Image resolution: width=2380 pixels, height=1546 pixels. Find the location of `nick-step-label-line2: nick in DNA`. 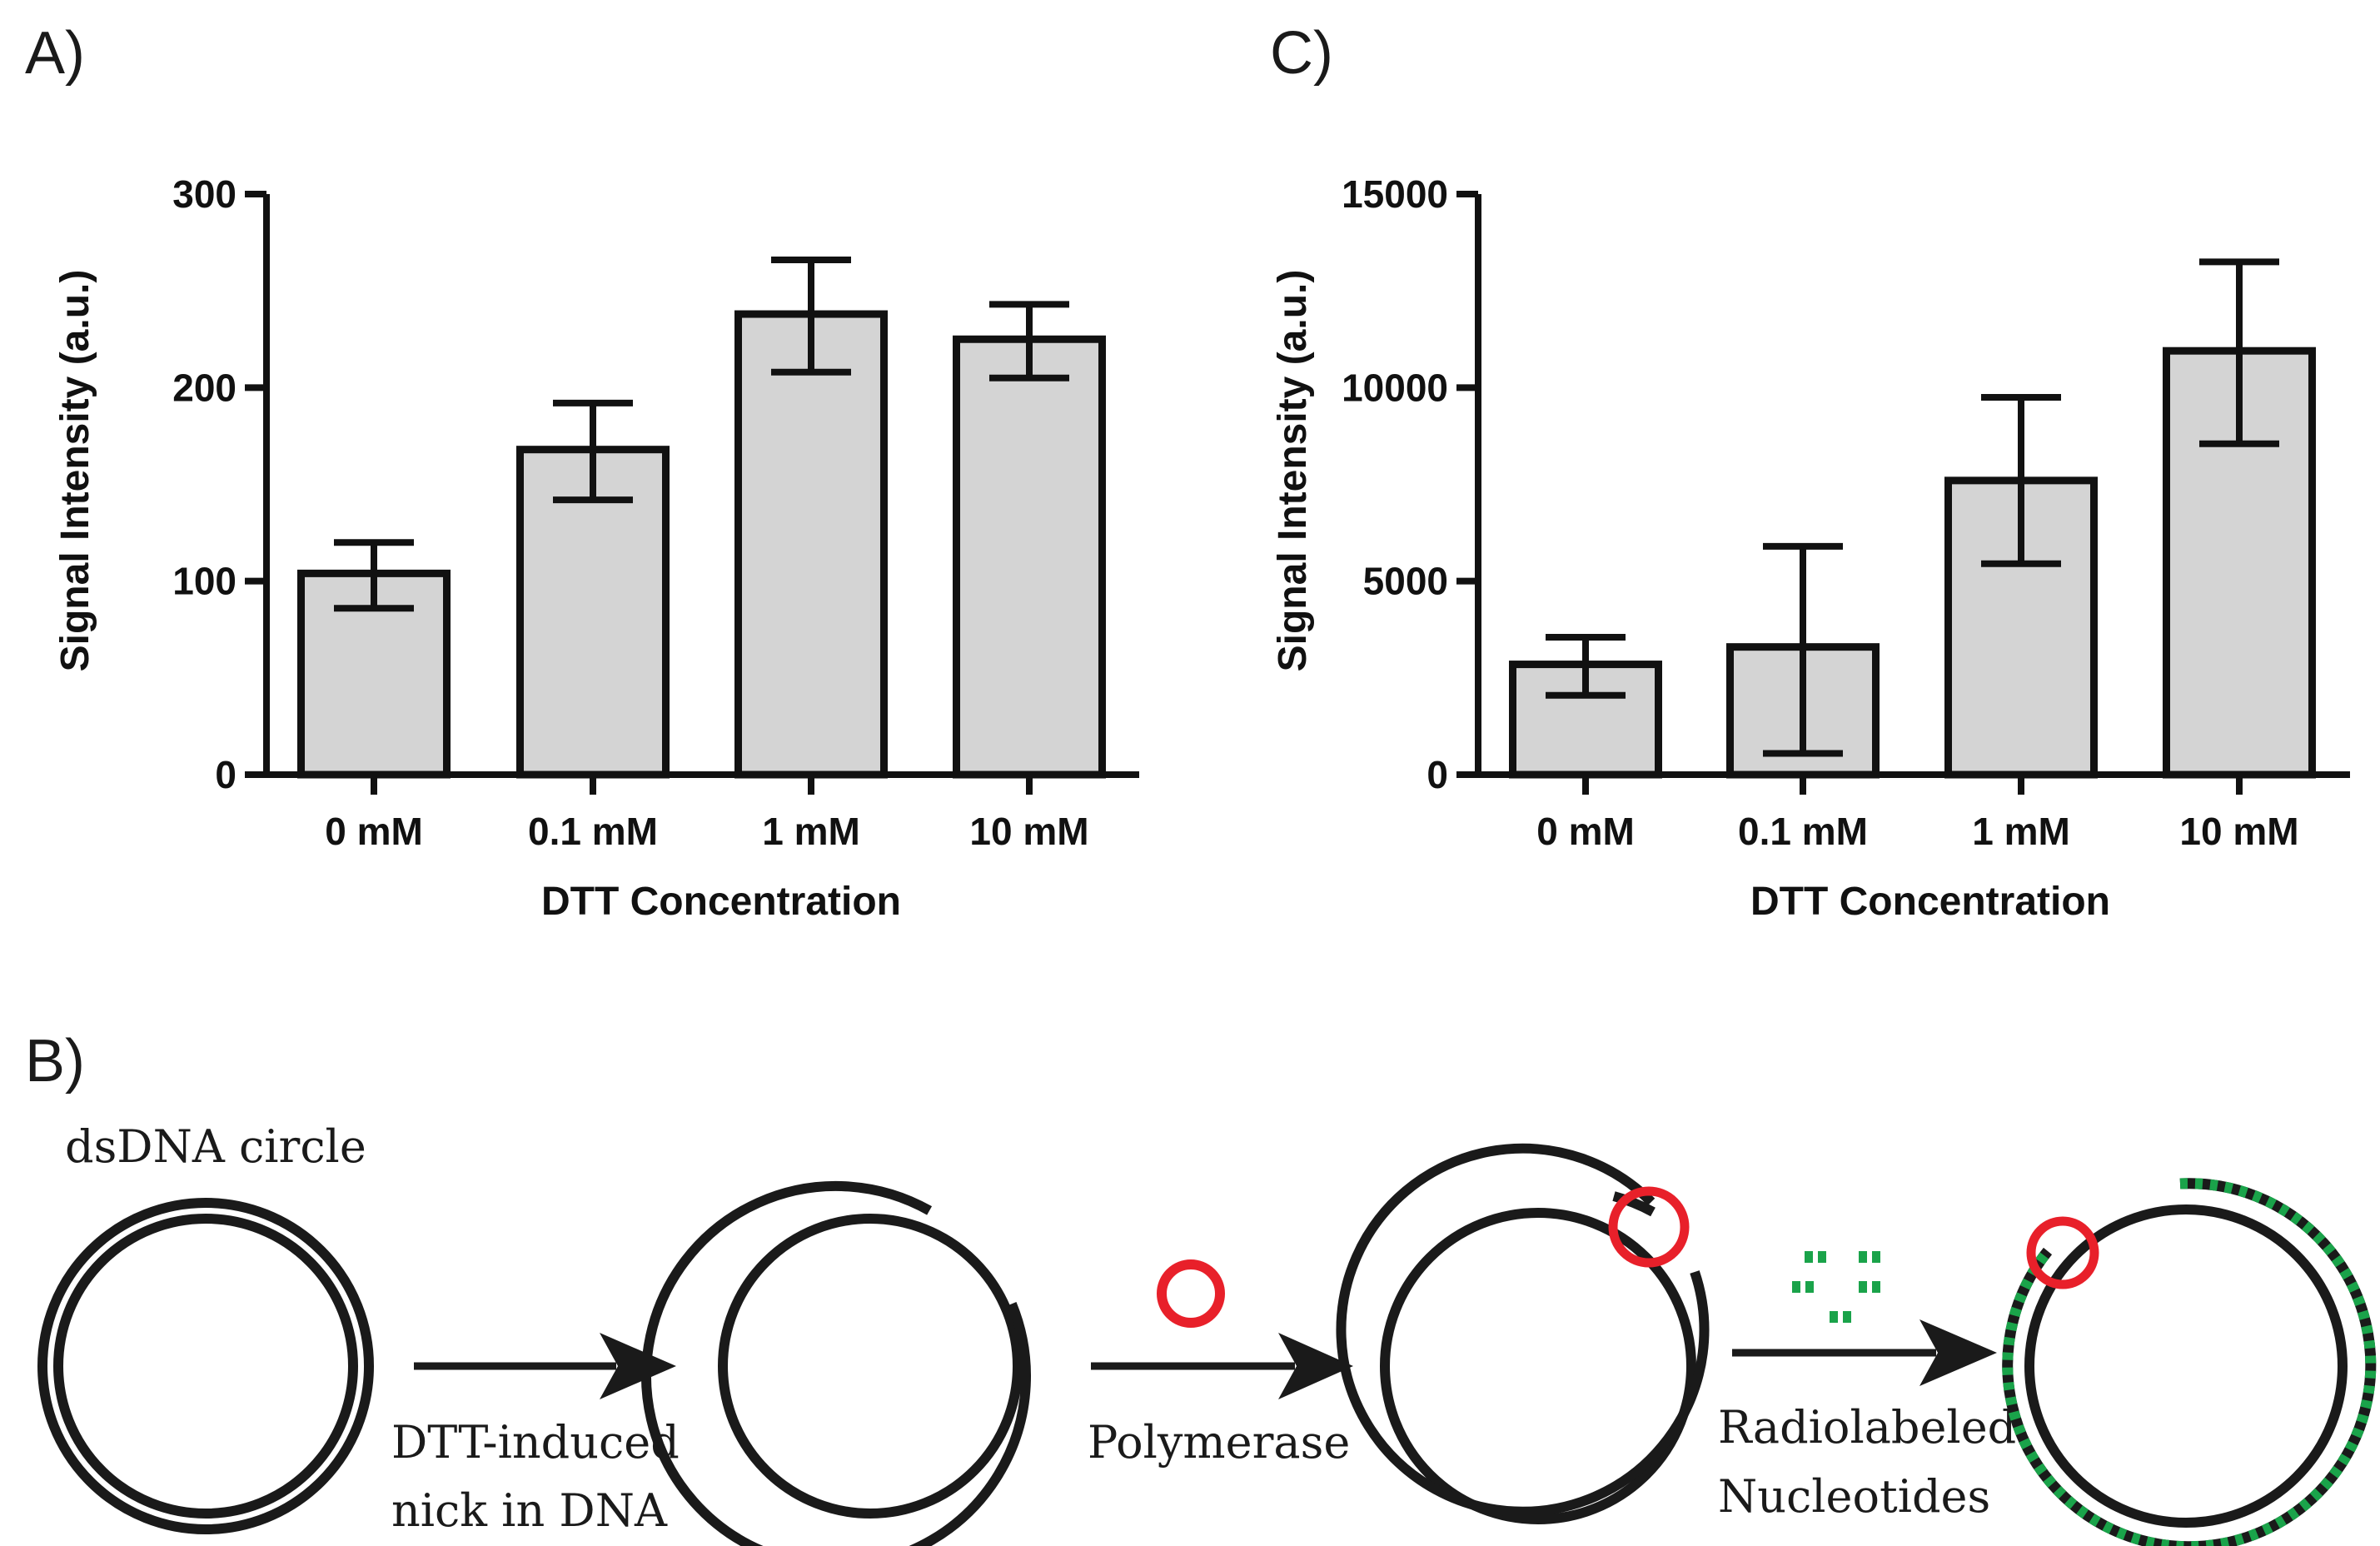

nick-step-label-line2: nick in DNA is located at coordinates (529, 1510).